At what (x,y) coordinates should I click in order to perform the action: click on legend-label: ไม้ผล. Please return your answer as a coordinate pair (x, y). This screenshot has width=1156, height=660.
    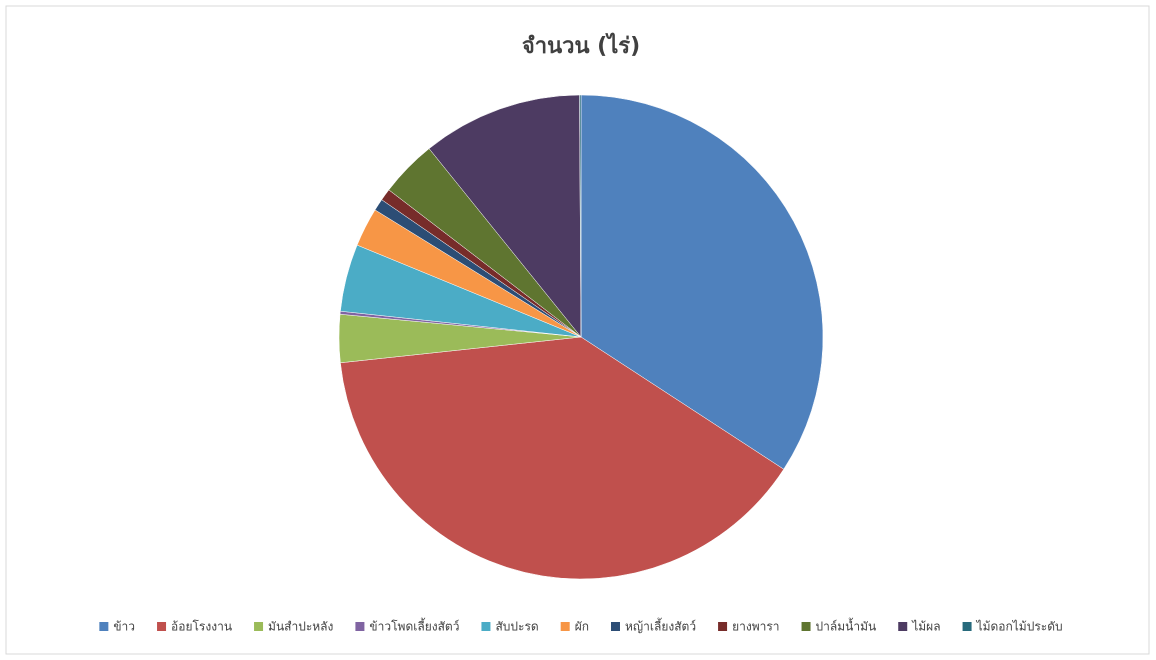
    Looking at the image, I should click on (925, 627).